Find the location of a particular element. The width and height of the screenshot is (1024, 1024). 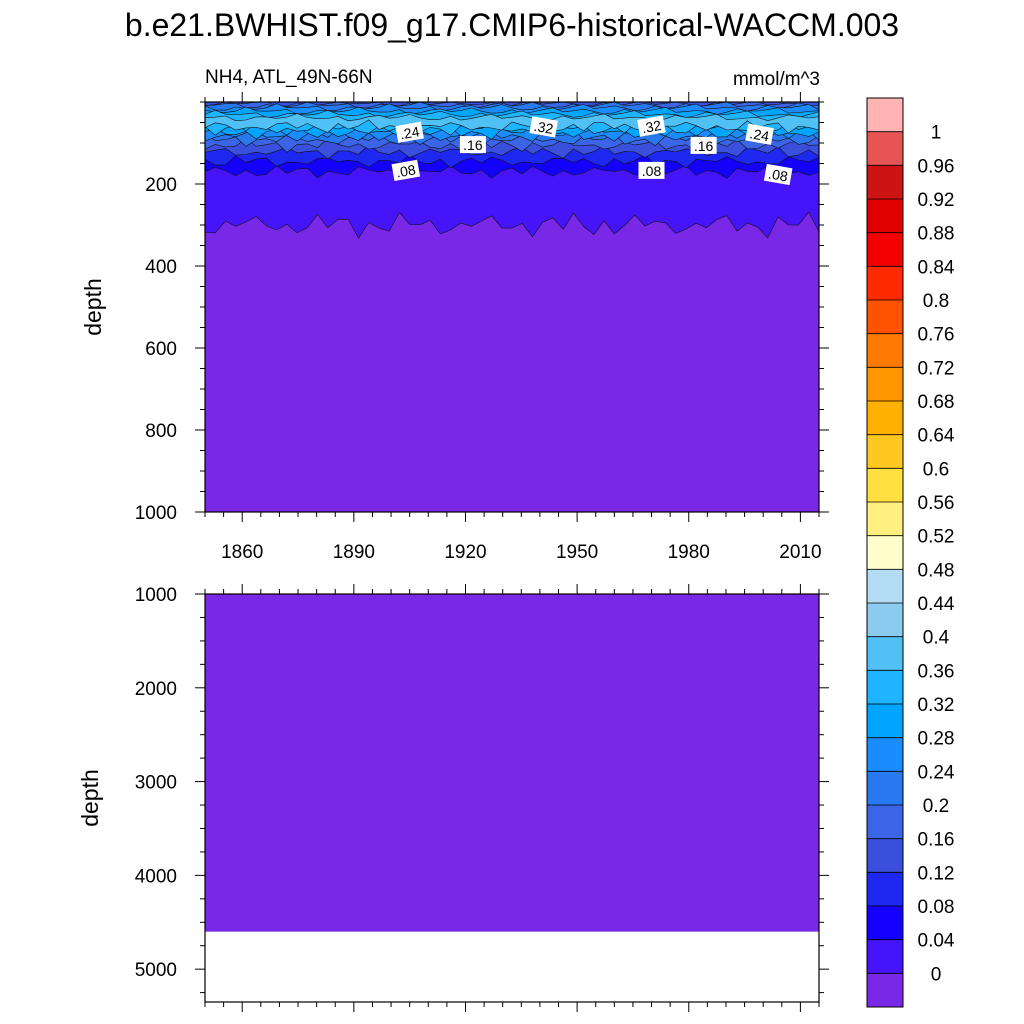

upper-contour-labels: .24 .16 .32 .32 .16 .24 .08 .08 .08 is located at coordinates (592, 150).